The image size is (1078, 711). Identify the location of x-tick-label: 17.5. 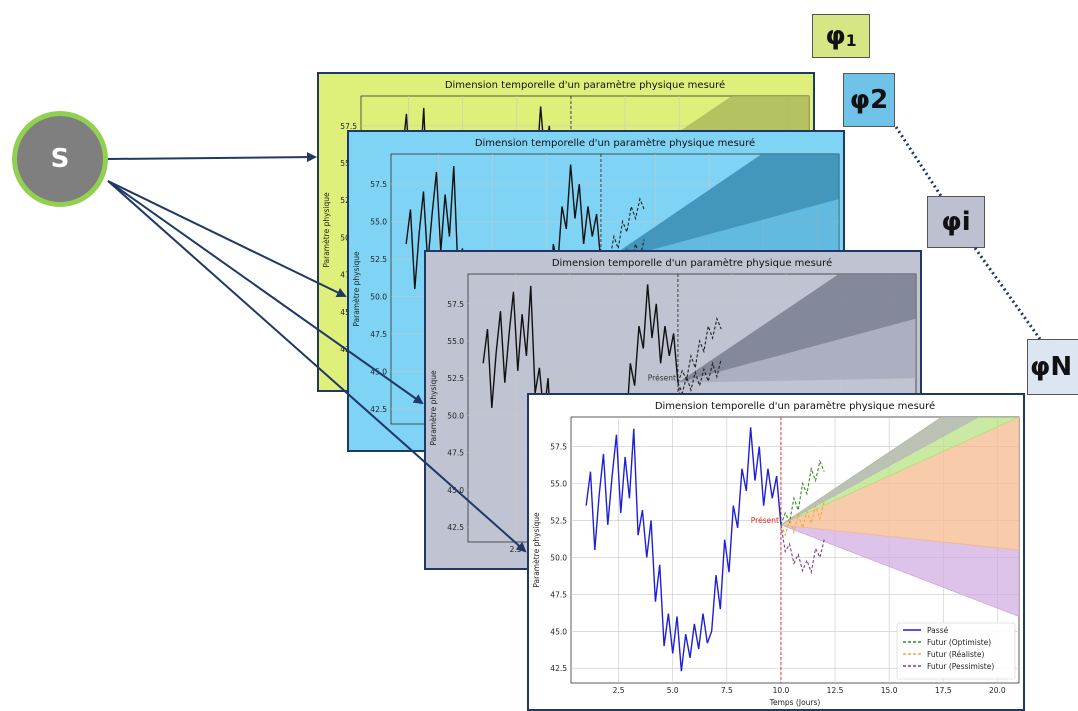
(943, 690).